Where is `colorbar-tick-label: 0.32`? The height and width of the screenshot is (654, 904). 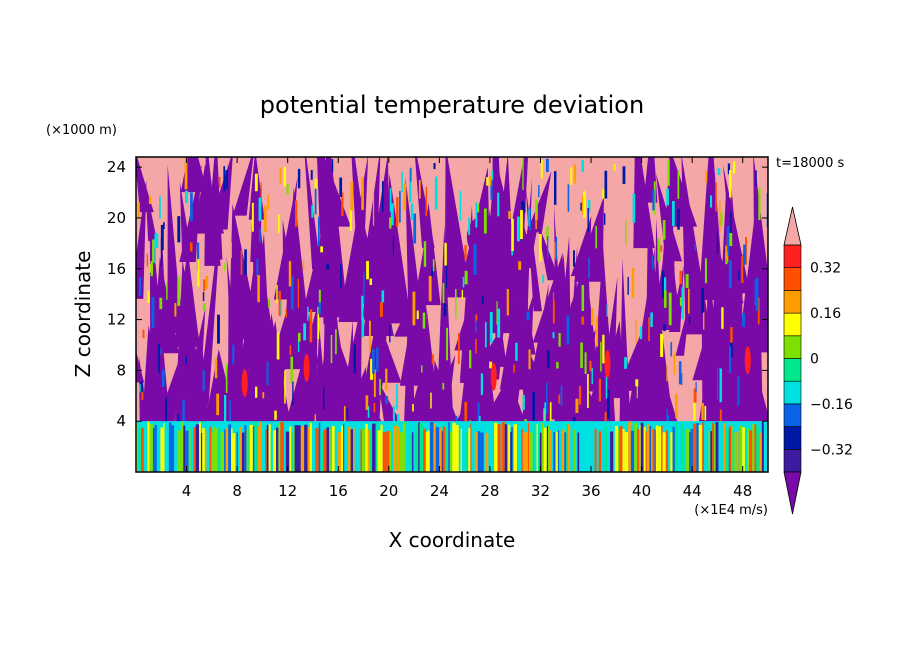 colorbar-tick-label: 0.32 is located at coordinates (825, 269).